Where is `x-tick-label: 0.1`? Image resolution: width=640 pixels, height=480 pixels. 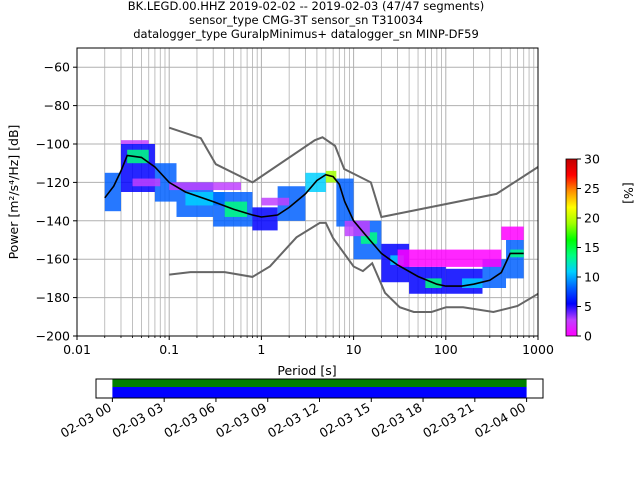 x-tick-label: 0.1 is located at coordinates (169, 349).